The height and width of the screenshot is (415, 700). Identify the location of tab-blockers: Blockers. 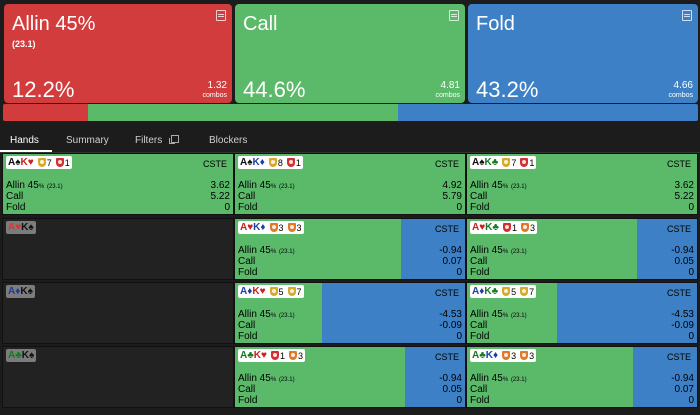
(228, 140).